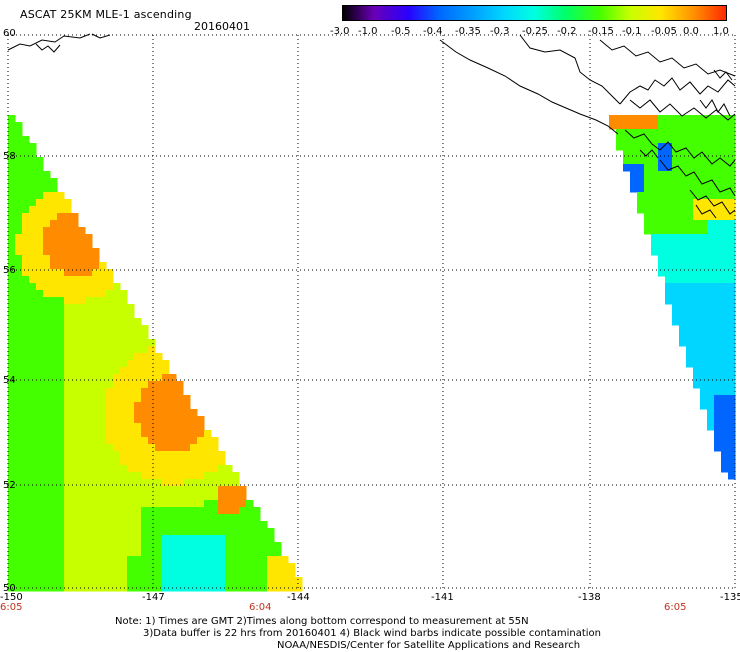  What do you see at coordinates (222, 26) in the screenshot?
I see `chart-date: 20160401` at bounding box center [222, 26].